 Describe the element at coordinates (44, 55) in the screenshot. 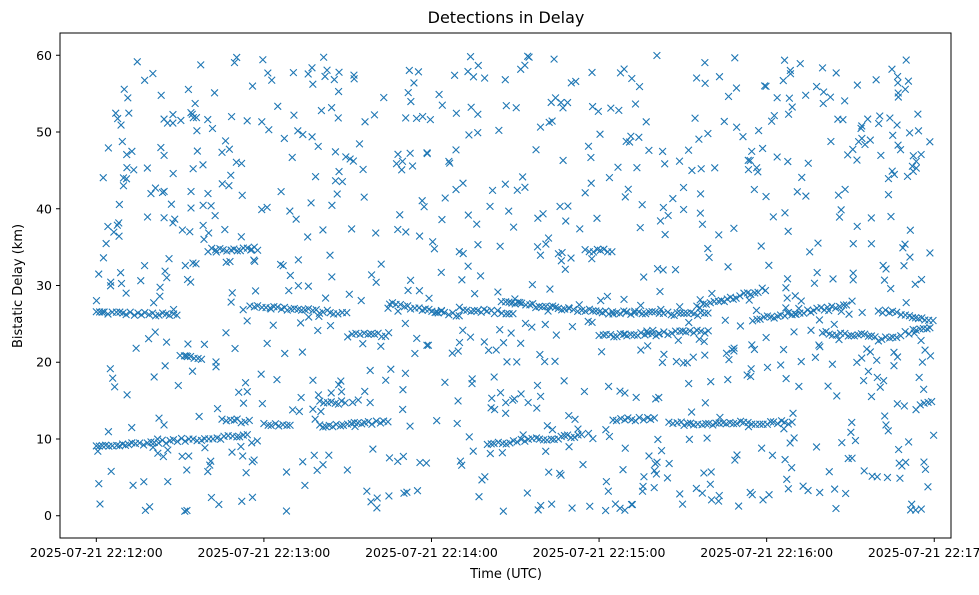

I see `y-tick-label: 60` at that location.